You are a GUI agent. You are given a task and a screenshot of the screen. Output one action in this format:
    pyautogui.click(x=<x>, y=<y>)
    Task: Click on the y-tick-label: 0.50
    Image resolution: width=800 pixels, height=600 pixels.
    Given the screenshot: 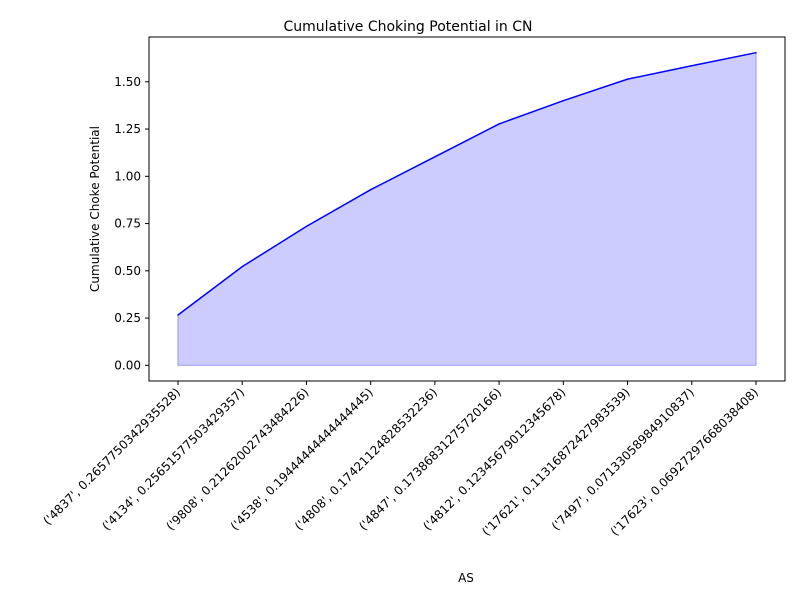 What is the action you would take?
    pyautogui.click(x=127, y=271)
    